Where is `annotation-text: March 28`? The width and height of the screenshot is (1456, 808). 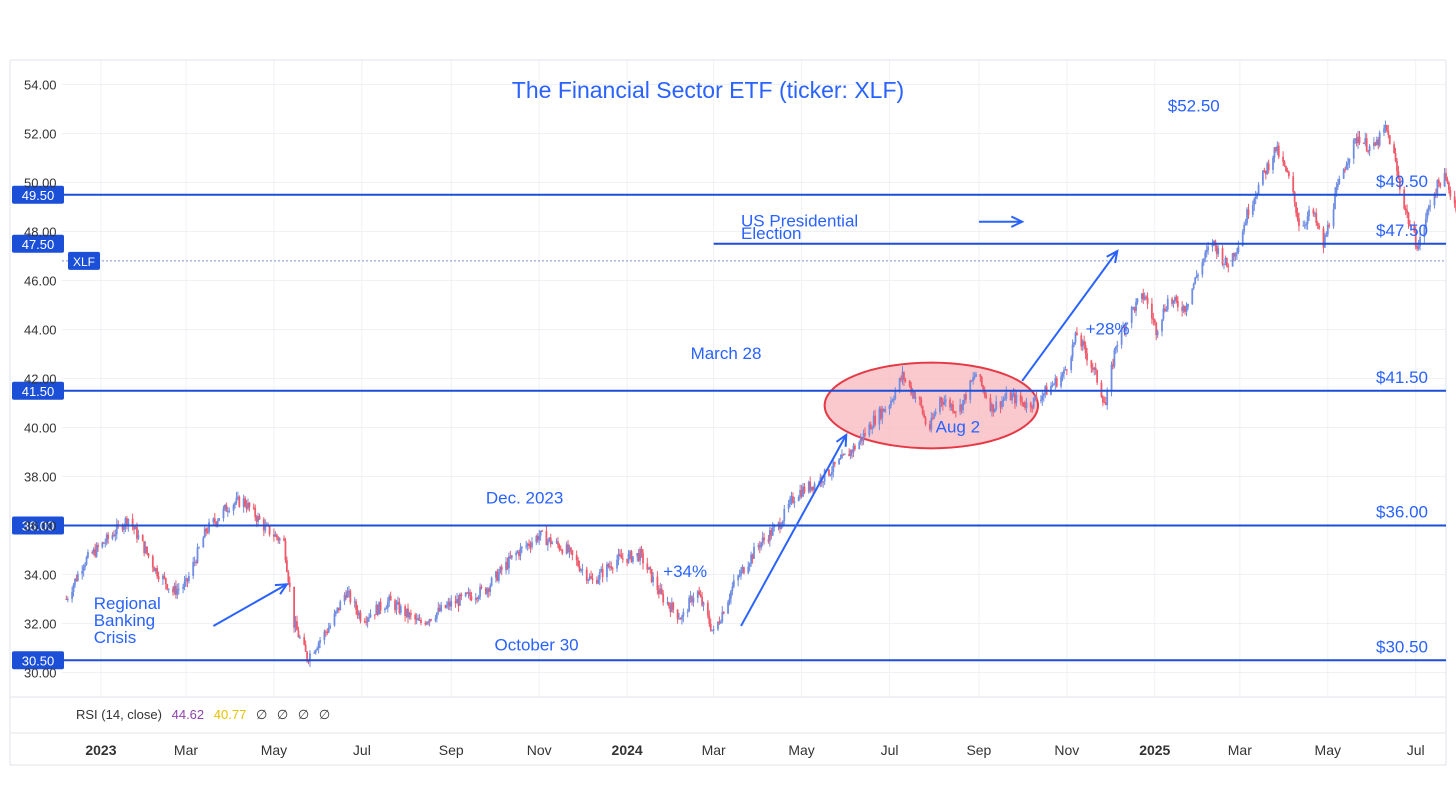 annotation-text: March 28 is located at coordinates (726, 353).